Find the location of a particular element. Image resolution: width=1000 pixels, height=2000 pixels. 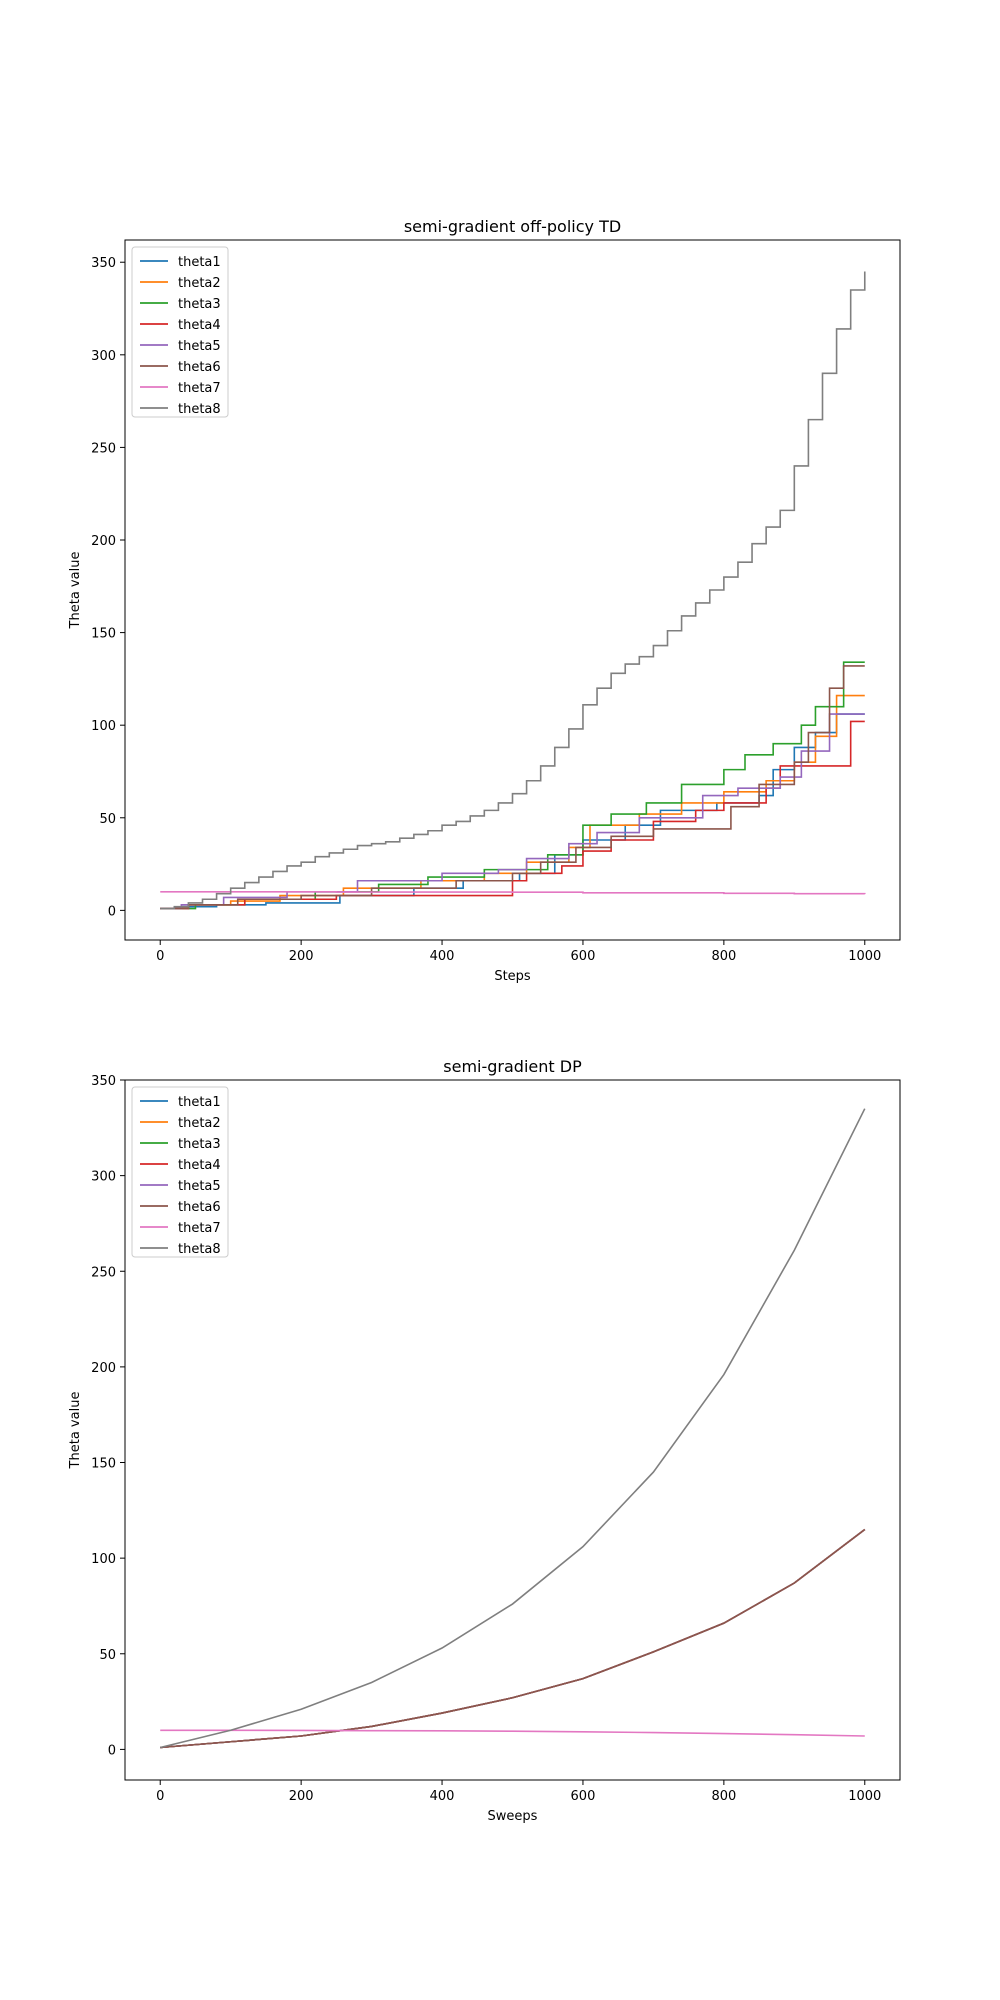

td-xtick-label: 600 is located at coordinates (583, 956).